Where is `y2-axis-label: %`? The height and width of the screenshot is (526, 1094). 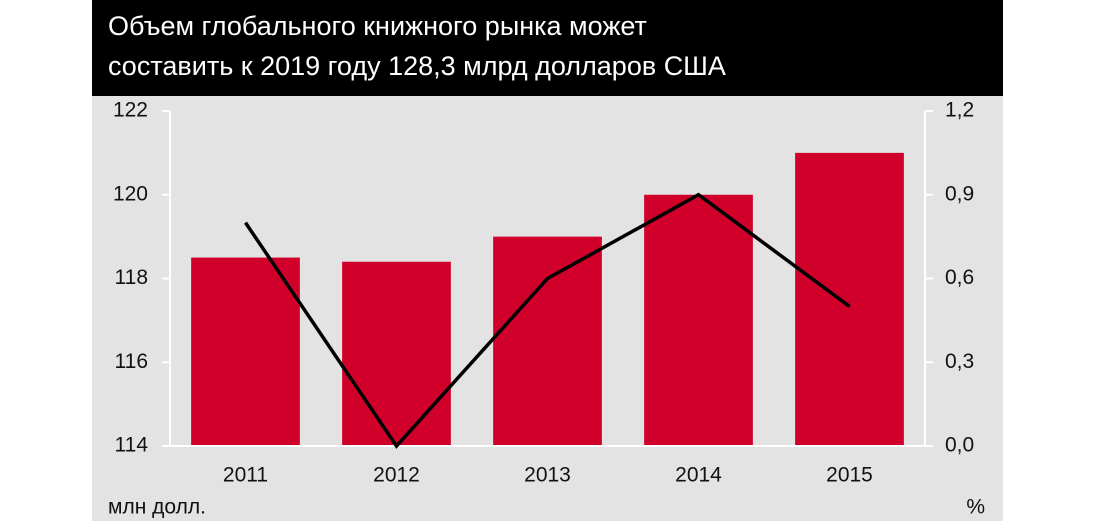
y2-axis-label: % is located at coordinates (975, 507).